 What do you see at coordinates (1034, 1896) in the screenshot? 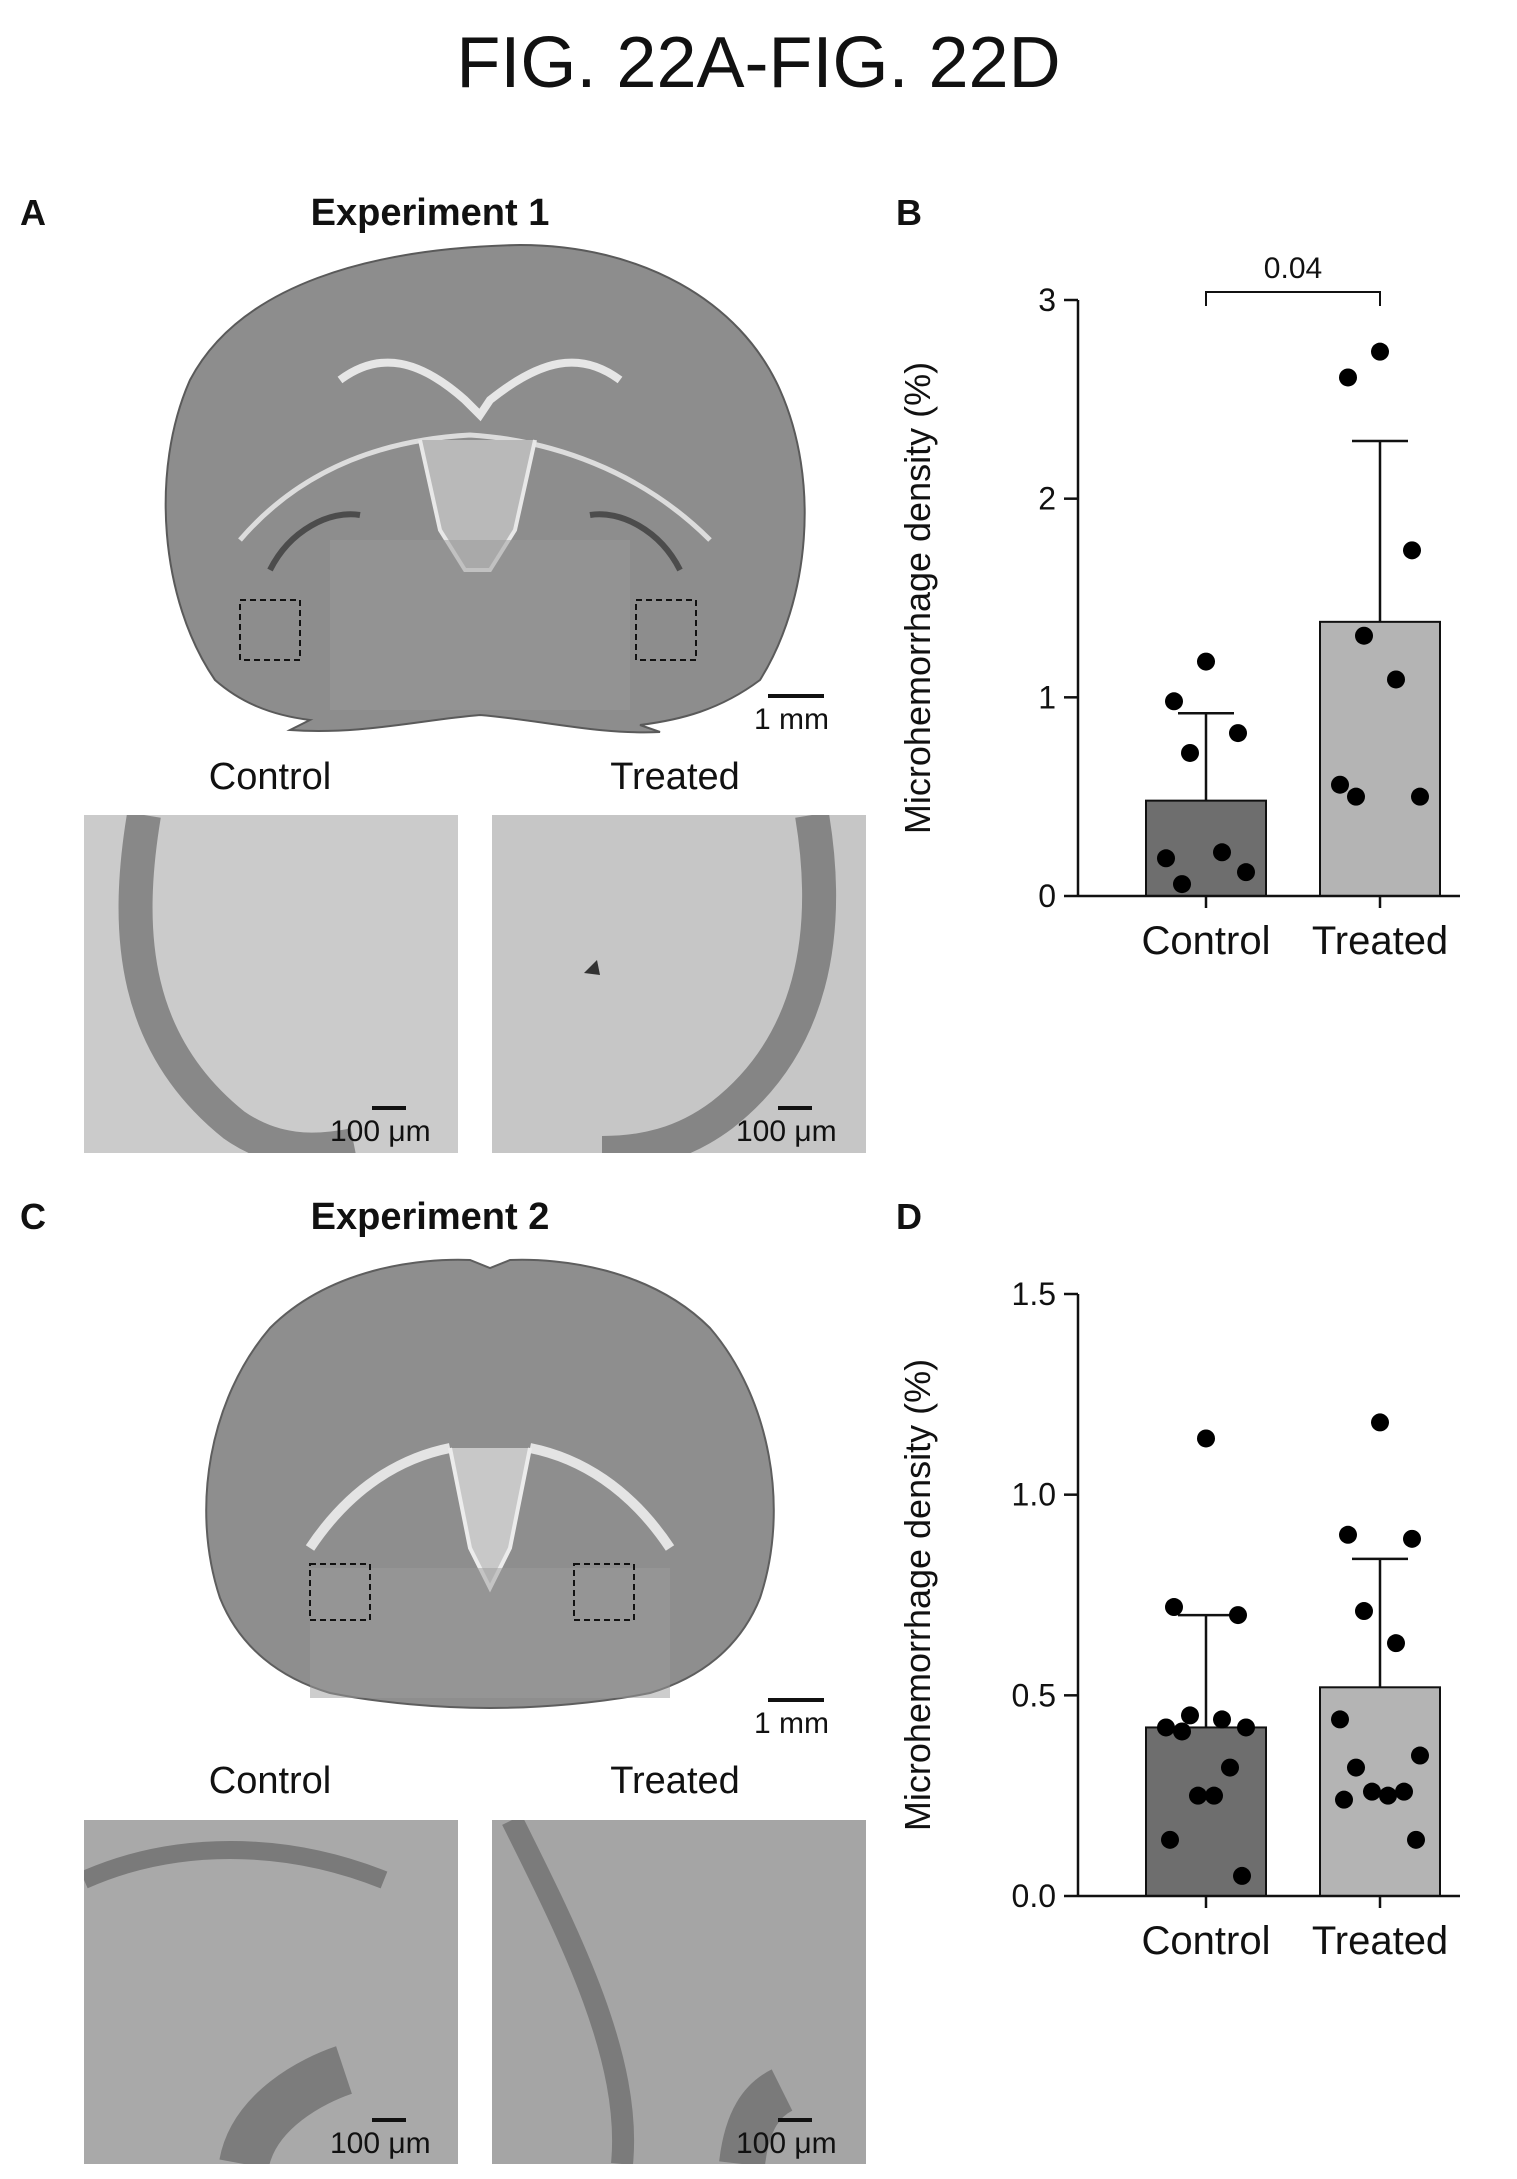
I see `y-tick-label: 0.0` at bounding box center [1034, 1896].